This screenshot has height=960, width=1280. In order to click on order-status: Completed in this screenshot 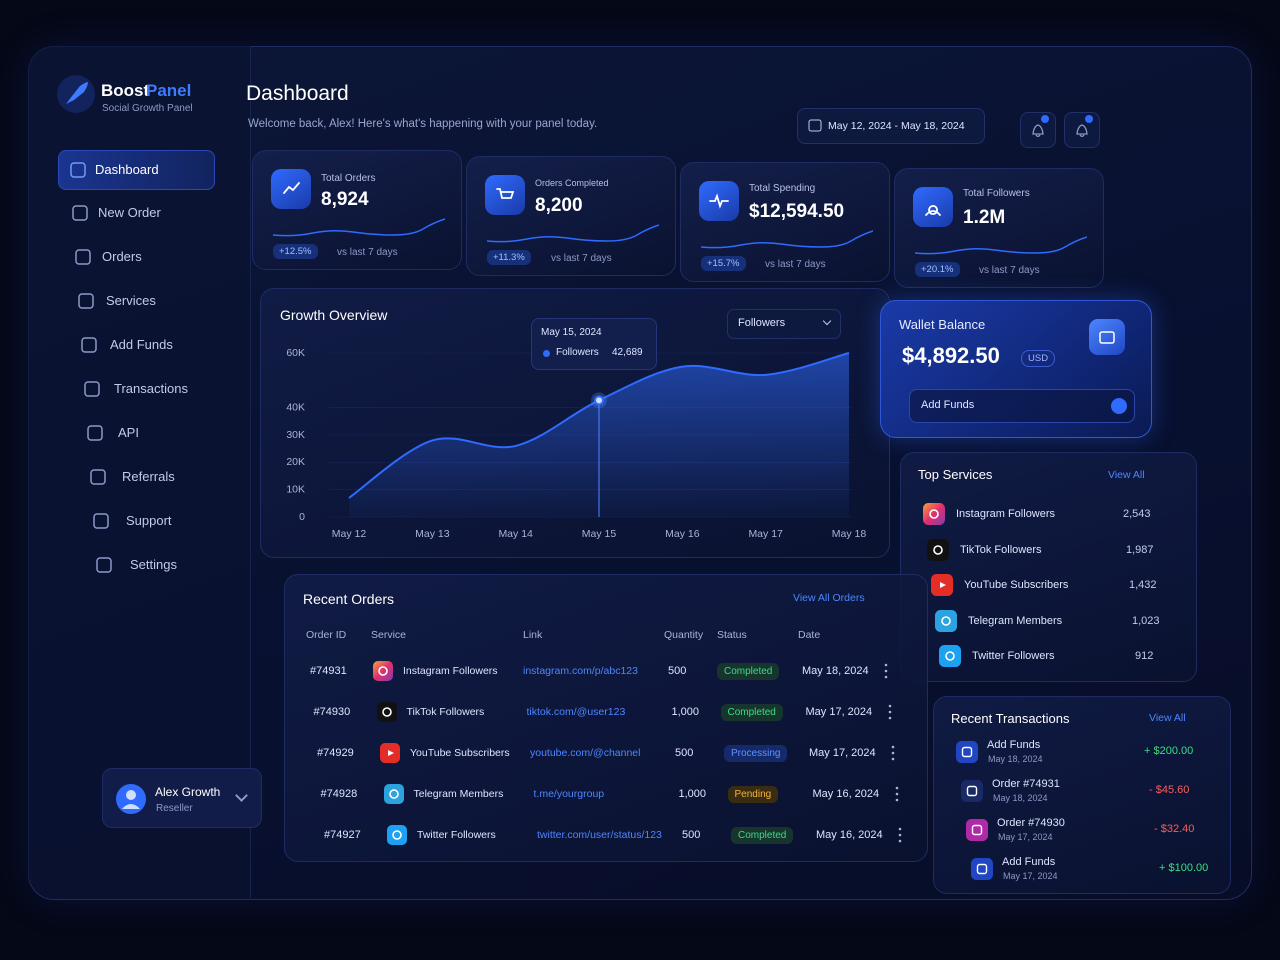, I will do `click(762, 835)`.